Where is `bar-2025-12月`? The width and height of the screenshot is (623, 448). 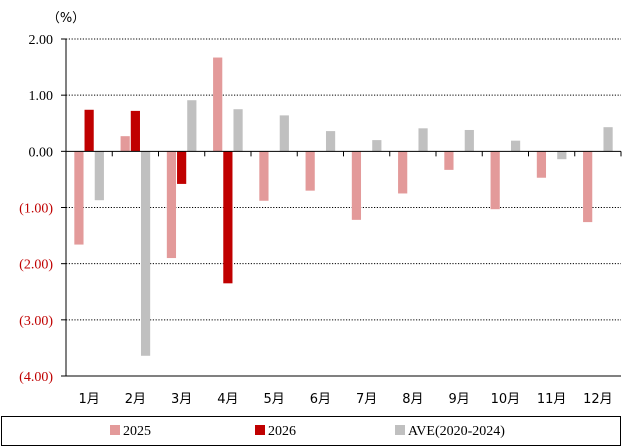
bar-2025-12月 is located at coordinates (588, 187).